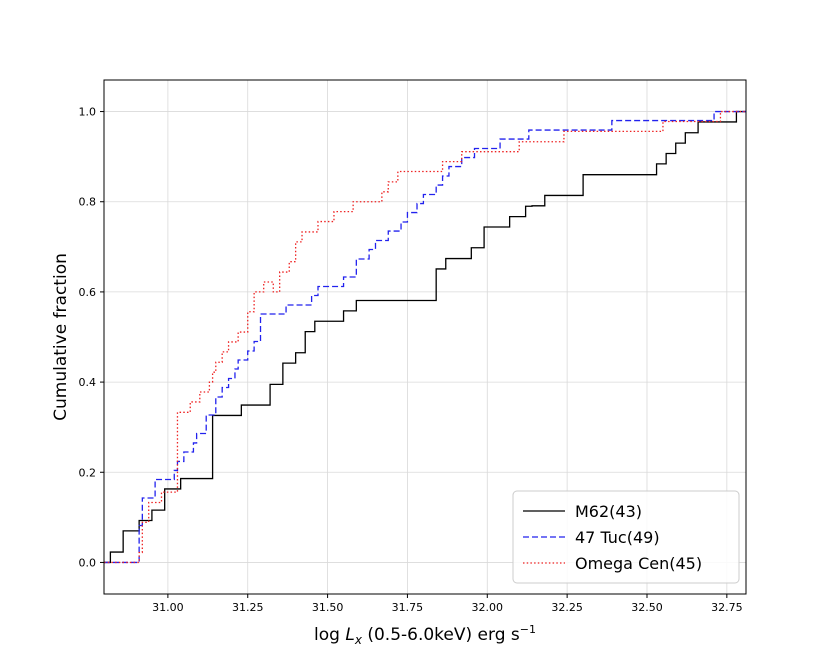 The width and height of the screenshot is (831, 667). Describe the element at coordinates (88, 472) in the screenshot. I see `y-tick-label: 0.2` at that location.